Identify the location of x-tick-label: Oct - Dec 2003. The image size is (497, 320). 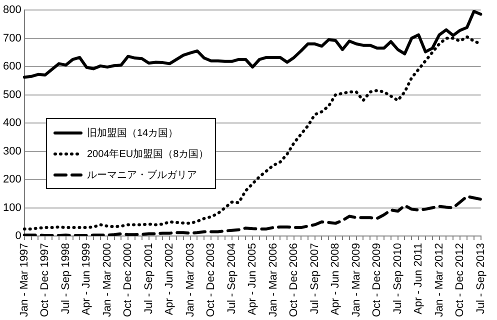
(211, 280).